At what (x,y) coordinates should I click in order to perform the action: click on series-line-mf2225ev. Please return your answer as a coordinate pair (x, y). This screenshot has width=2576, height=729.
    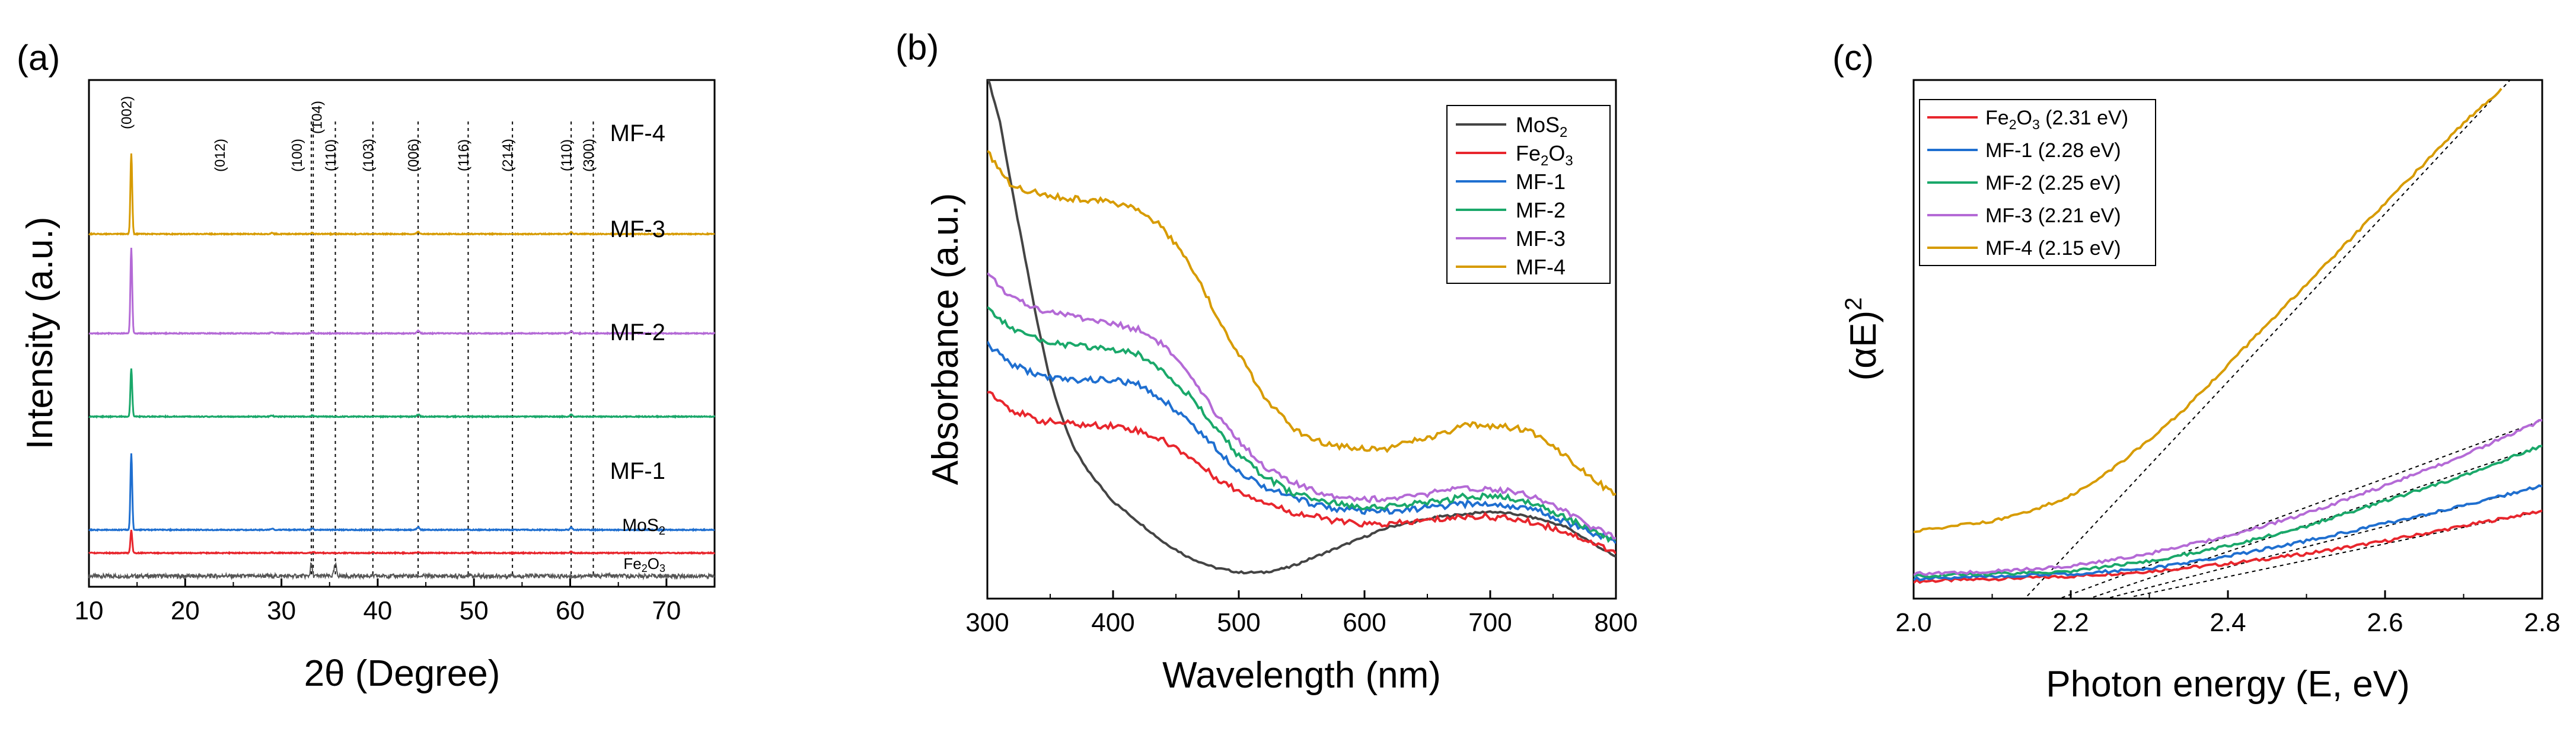
    Looking at the image, I should click on (2228, 511).